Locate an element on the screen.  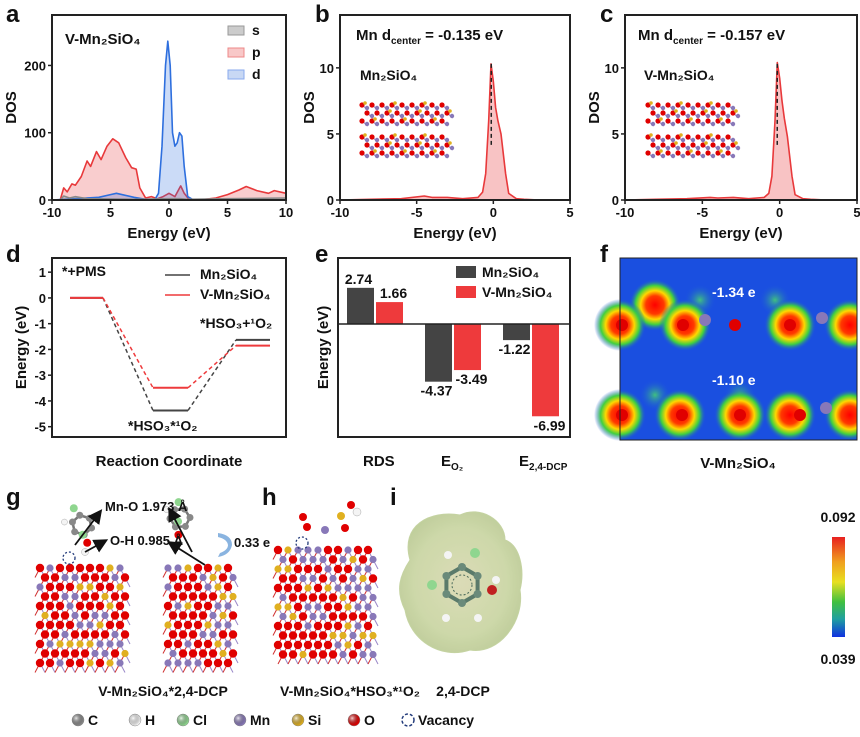
charge-label-bottom: -1.10 e is located at coordinates (734, 380).